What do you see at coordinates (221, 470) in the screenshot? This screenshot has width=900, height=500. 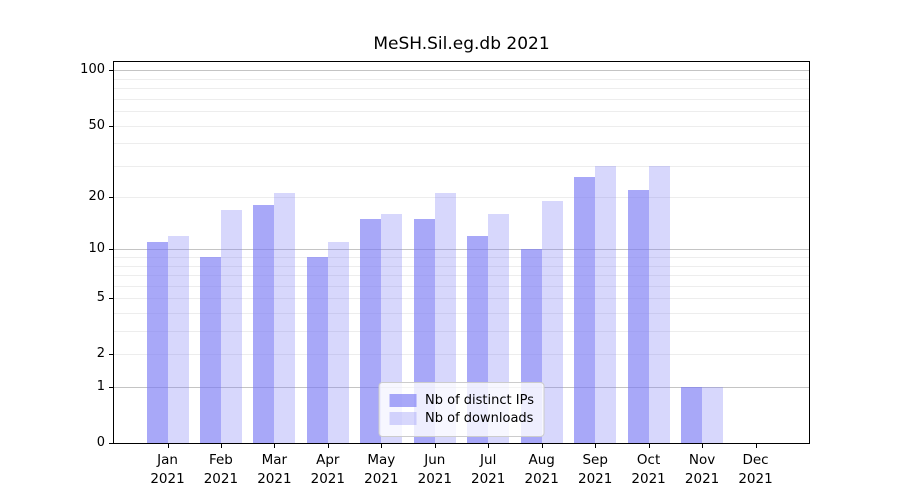 I see `x-tick-label: Feb 2021` at bounding box center [221, 470].